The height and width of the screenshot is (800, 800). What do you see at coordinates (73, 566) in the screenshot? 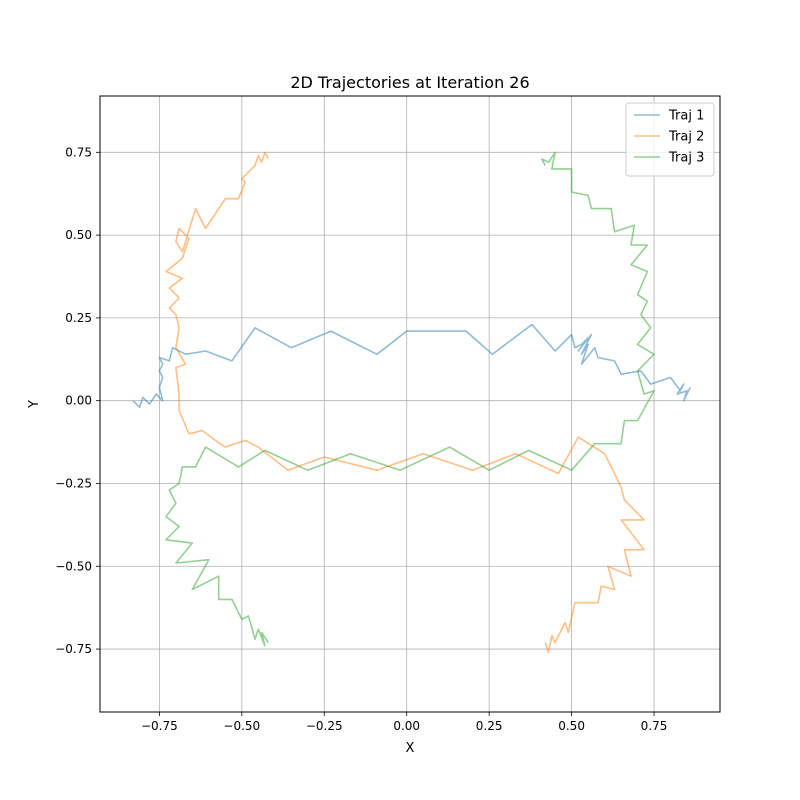
I see `y-tick-label: −0.50` at bounding box center [73, 566].